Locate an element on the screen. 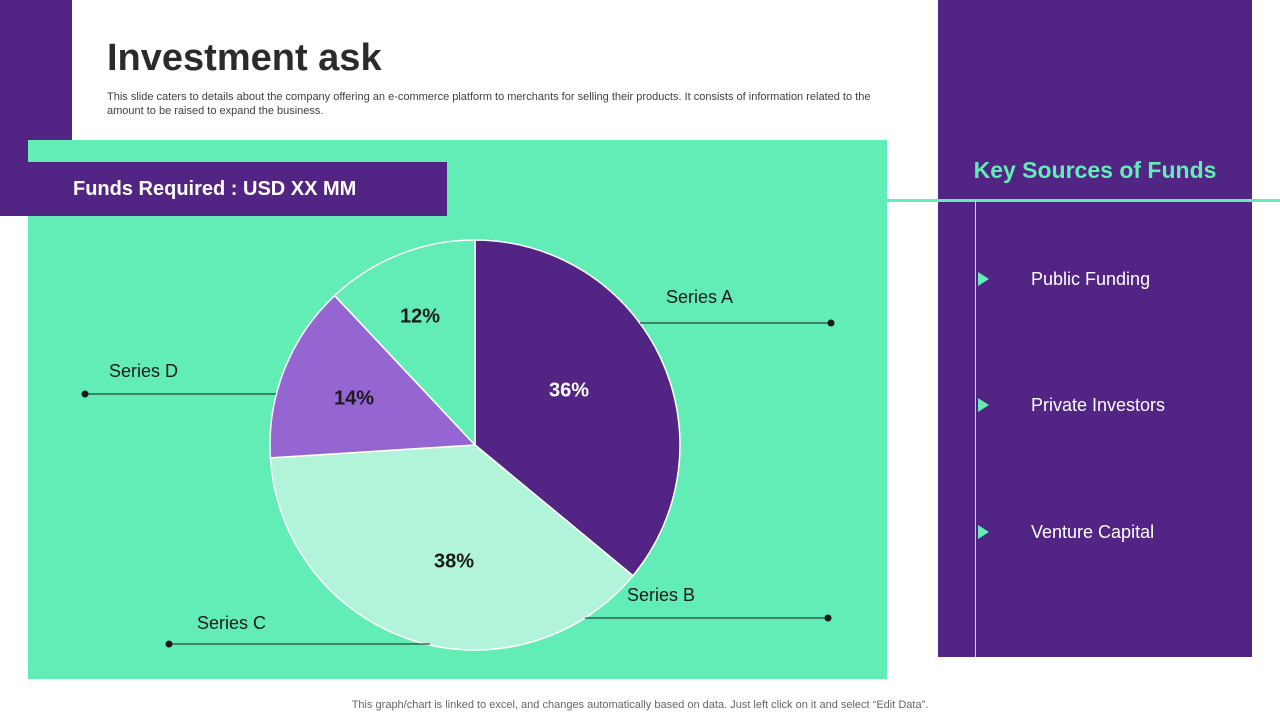 The image size is (1280, 720). funds-required-banner is located at coordinates (237, 189).